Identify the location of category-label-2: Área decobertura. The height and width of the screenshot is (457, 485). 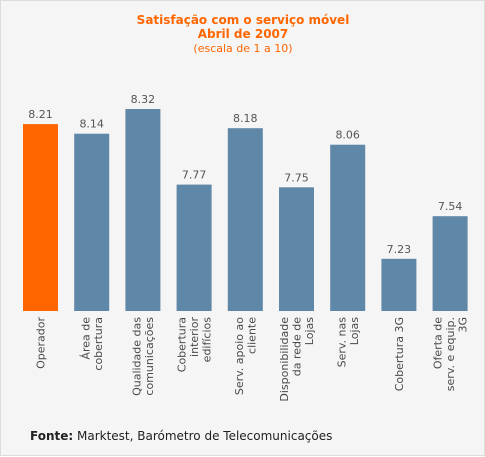
(92, 344).